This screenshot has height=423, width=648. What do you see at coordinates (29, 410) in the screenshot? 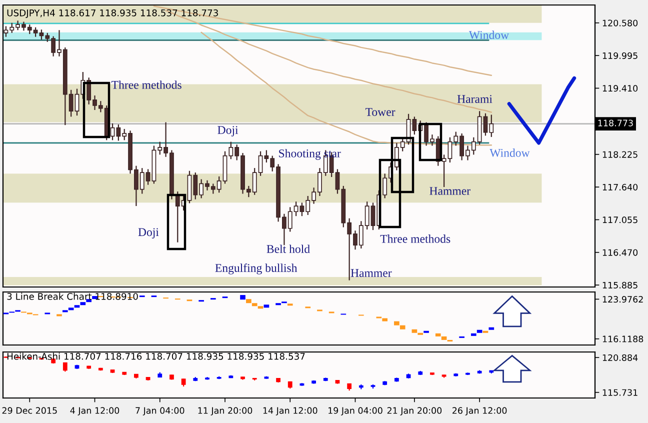
I see `x-tick-label: 29 Dec 2015` at bounding box center [29, 410].